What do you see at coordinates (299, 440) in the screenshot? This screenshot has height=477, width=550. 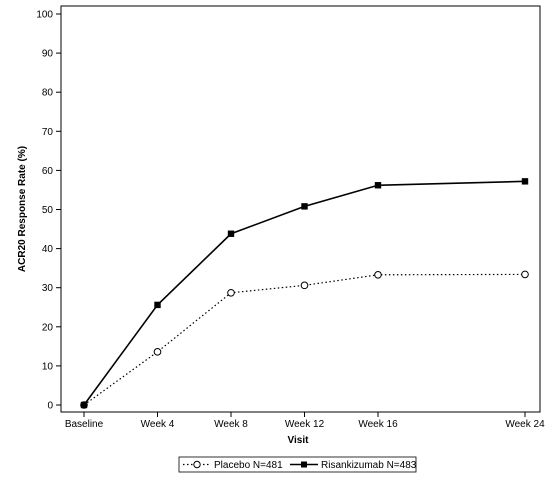 I see `x-axis-title: Visit` at bounding box center [299, 440].